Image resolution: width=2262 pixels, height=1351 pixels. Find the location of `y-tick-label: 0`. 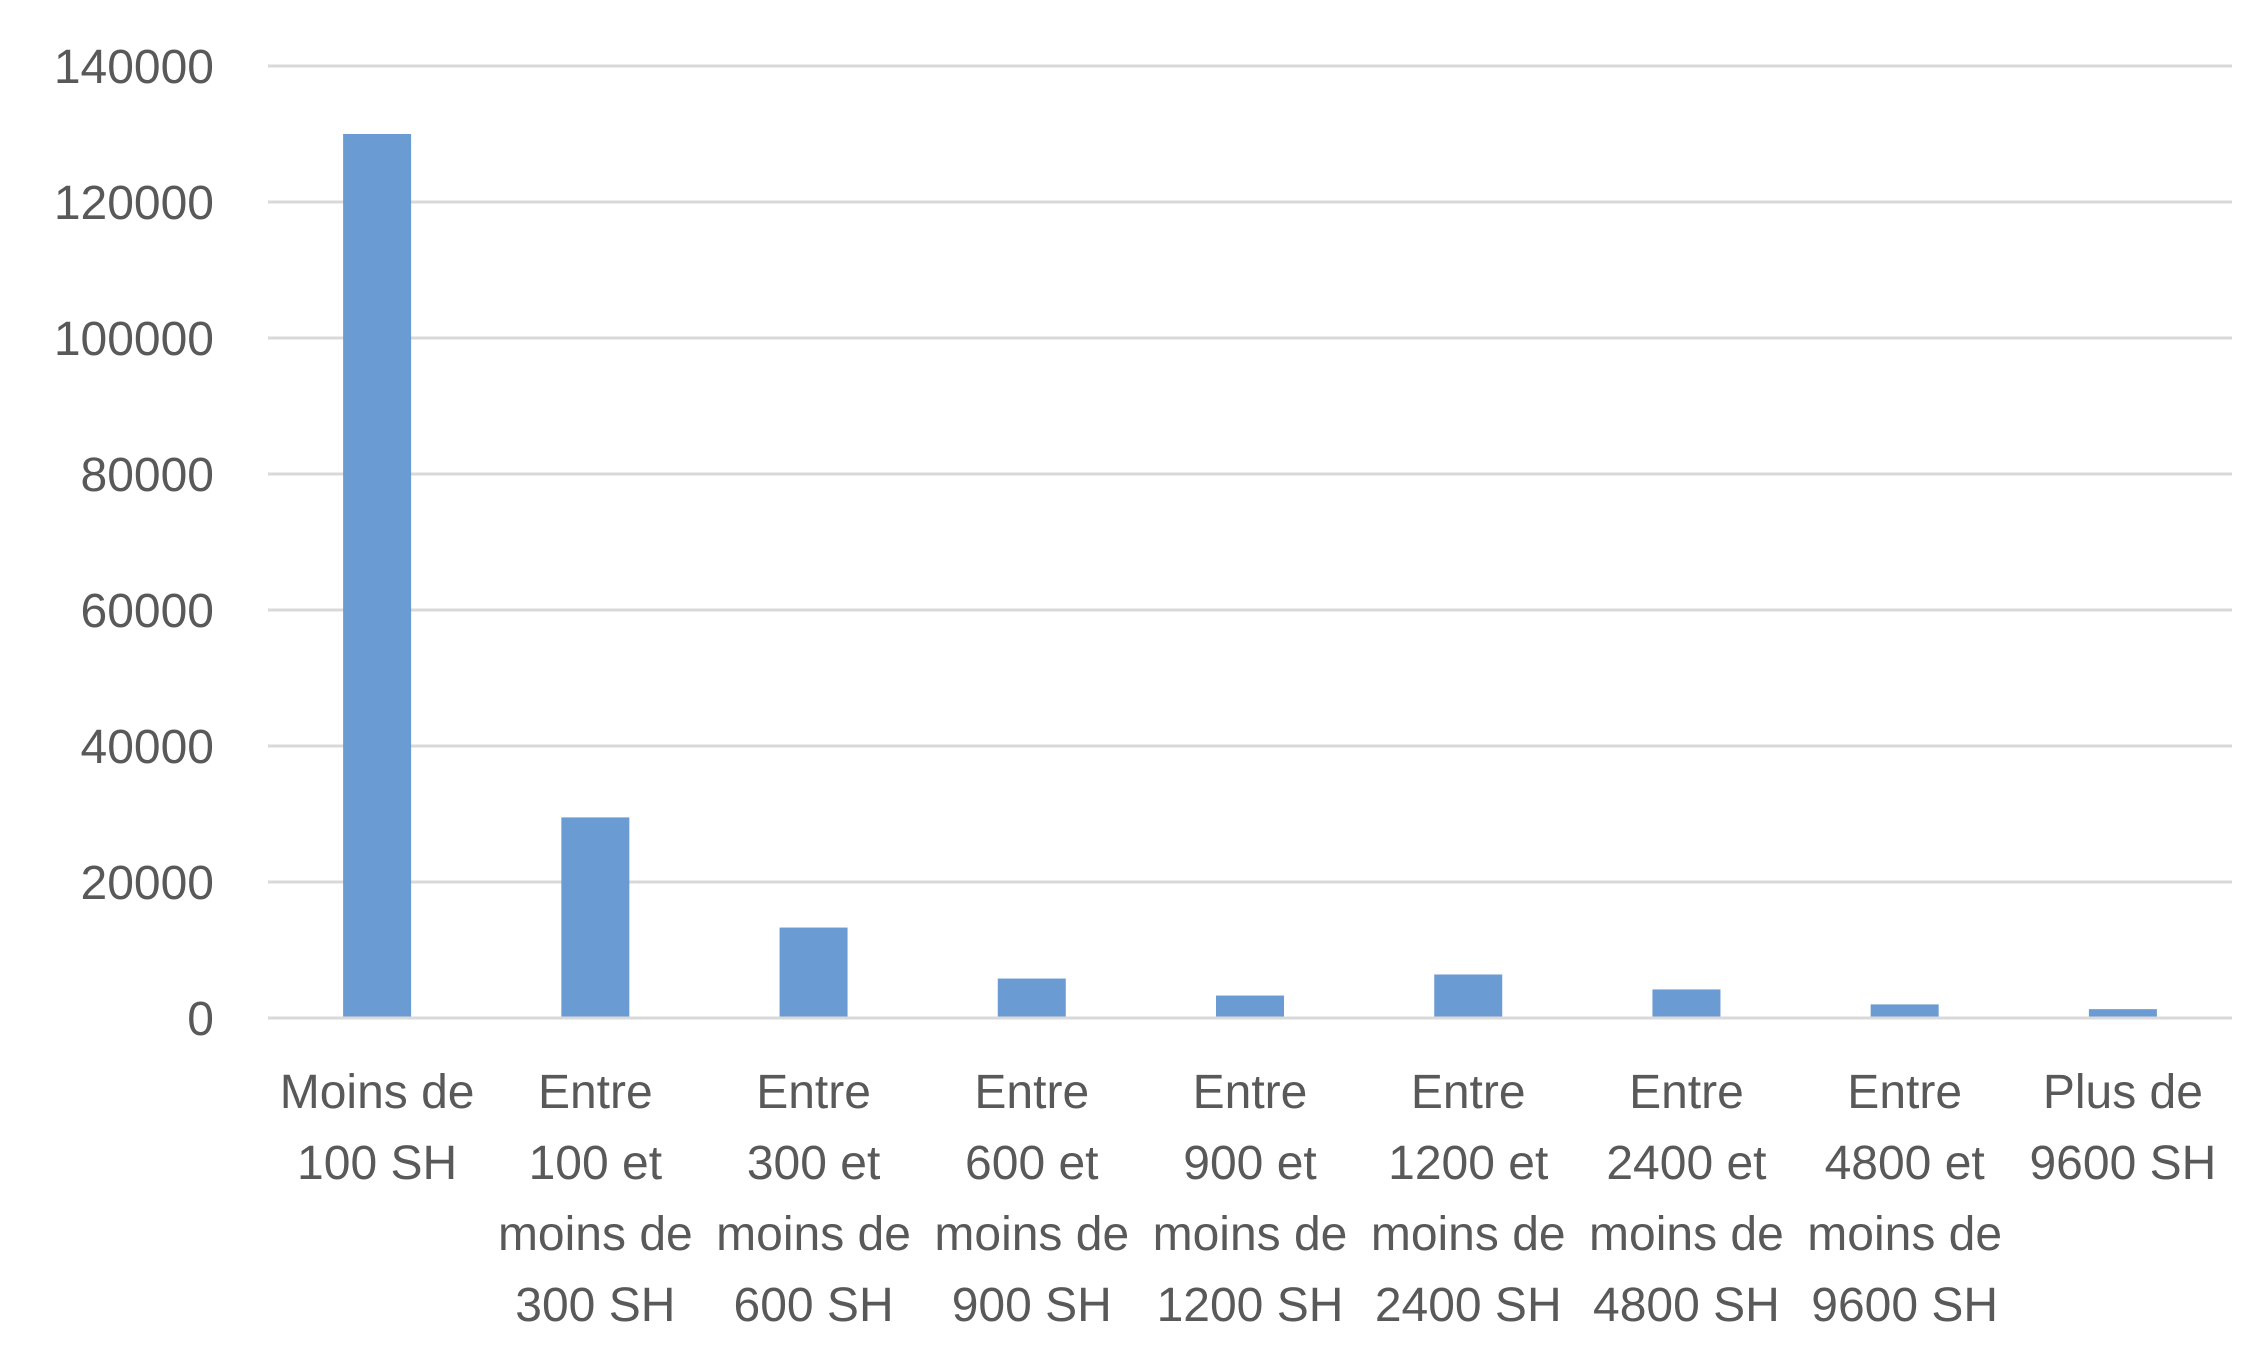

y-tick-label: 0 is located at coordinates (200, 1019).